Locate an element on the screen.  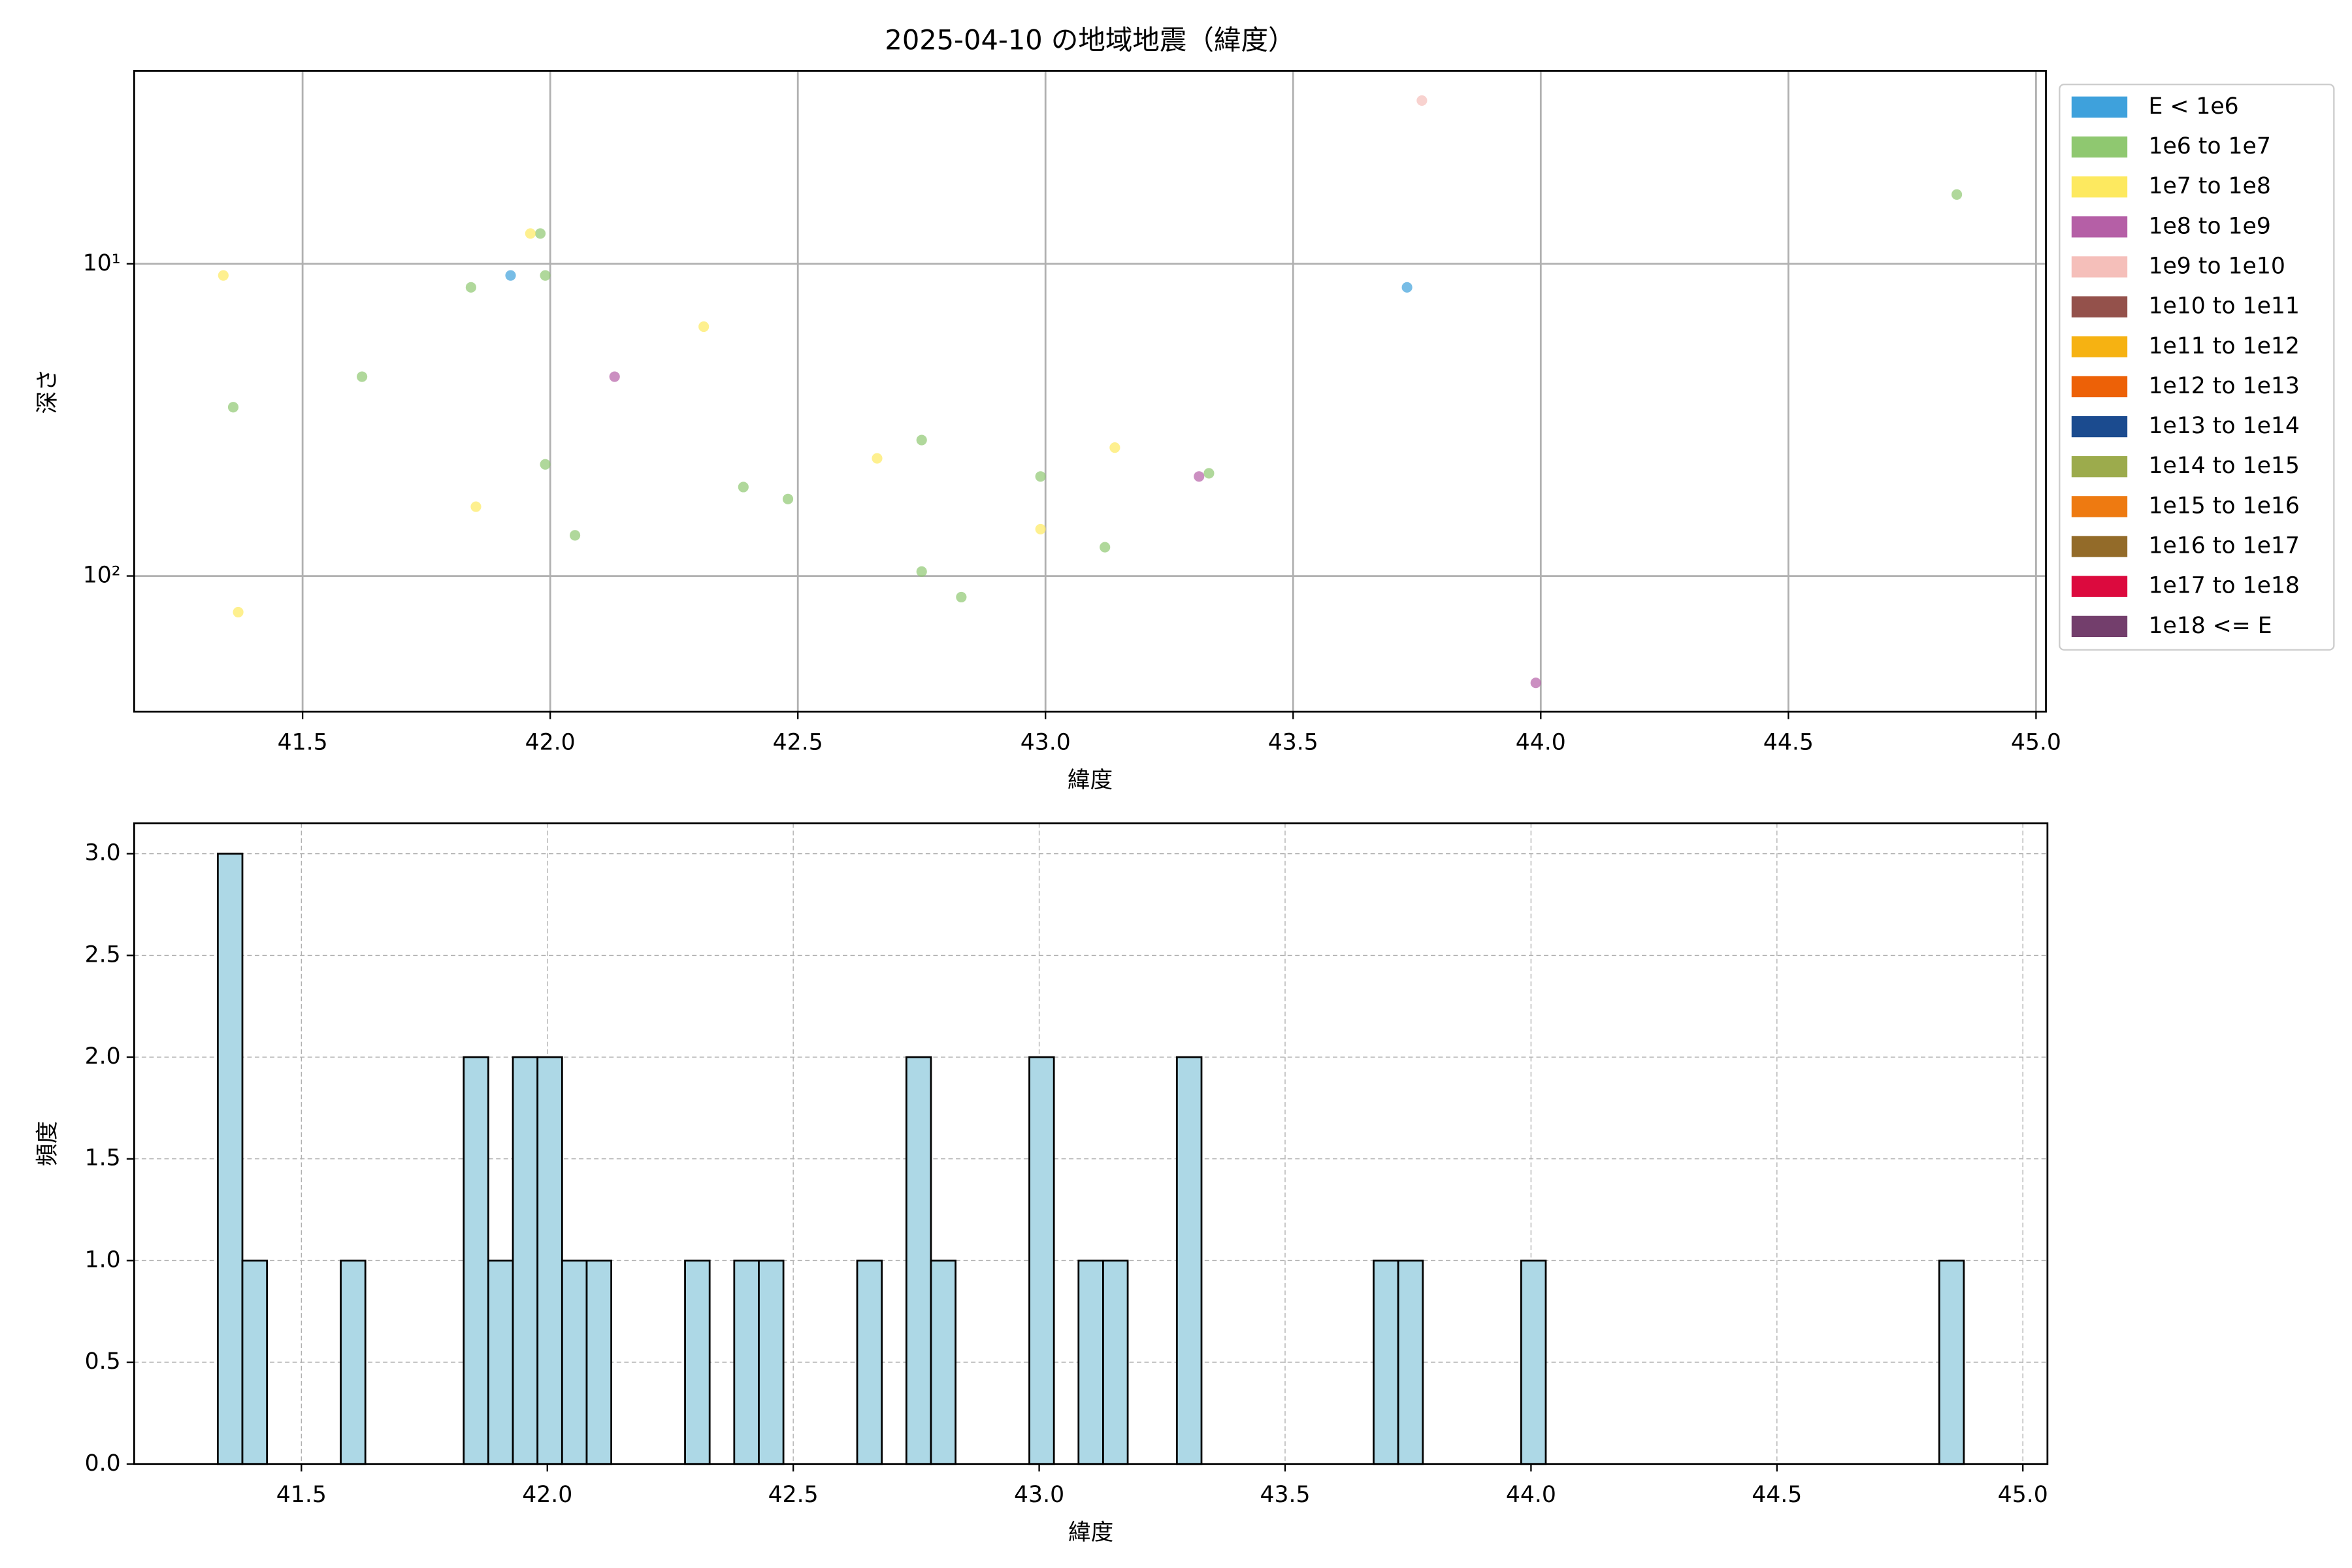
legend-box is located at coordinates (2197, 367).